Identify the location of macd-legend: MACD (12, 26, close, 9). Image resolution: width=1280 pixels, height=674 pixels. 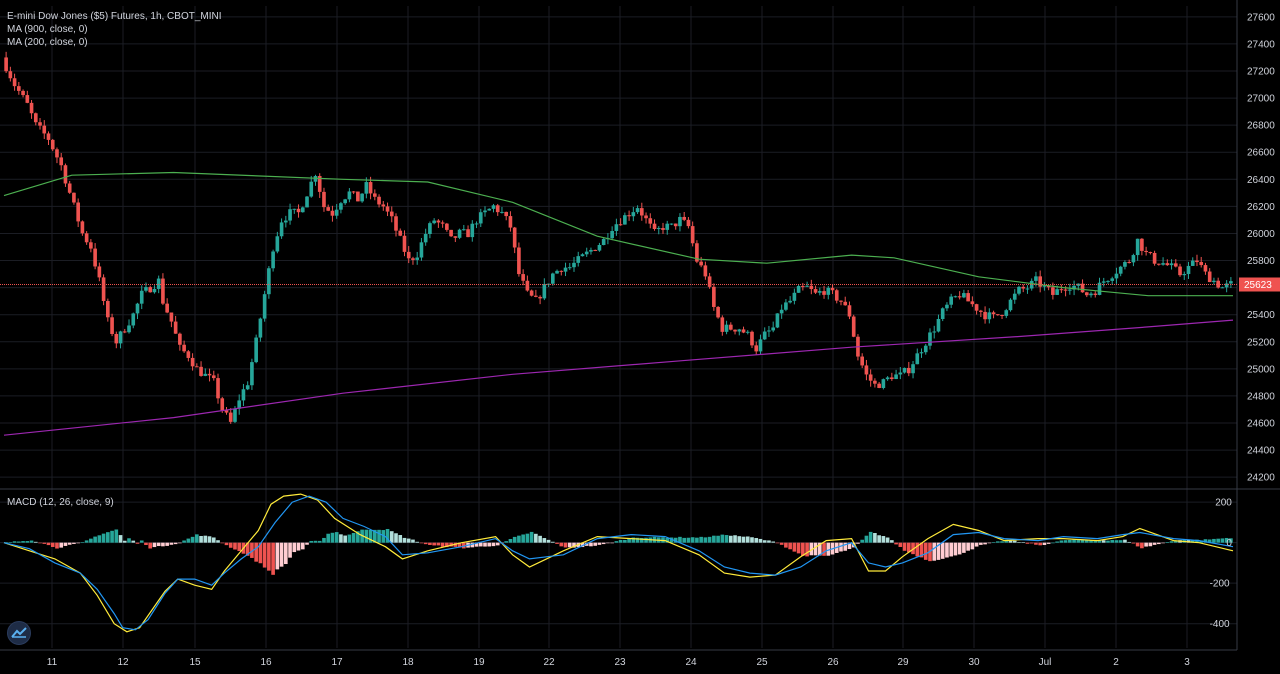
(60, 502).